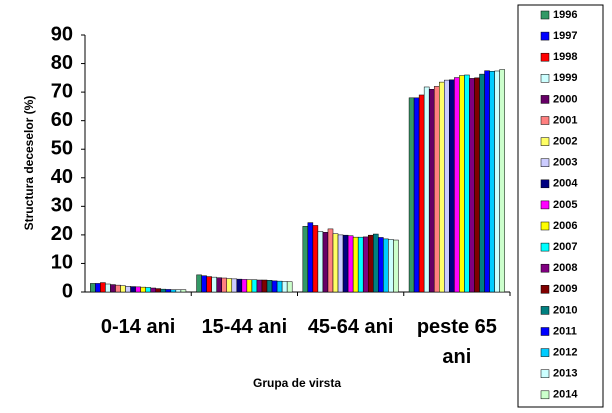 Image resolution: width=612 pixels, height=413 pixels. Describe the element at coordinates (565, 99) in the screenshot. I see `legend-label: 2000` at that location.